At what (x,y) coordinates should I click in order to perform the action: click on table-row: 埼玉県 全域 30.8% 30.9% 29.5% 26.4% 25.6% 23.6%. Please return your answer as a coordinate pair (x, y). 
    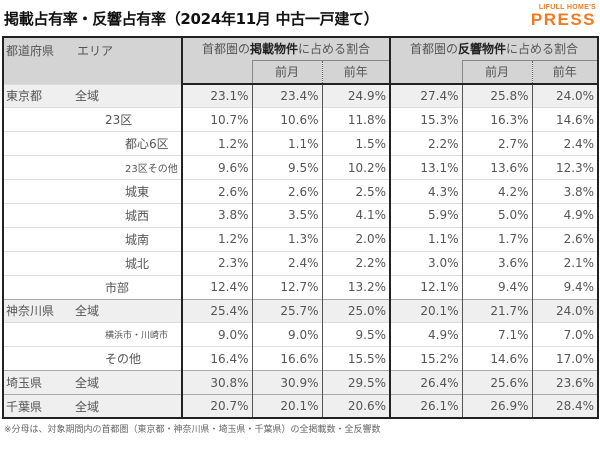
    Looking at the image, I should click on (301, 382).